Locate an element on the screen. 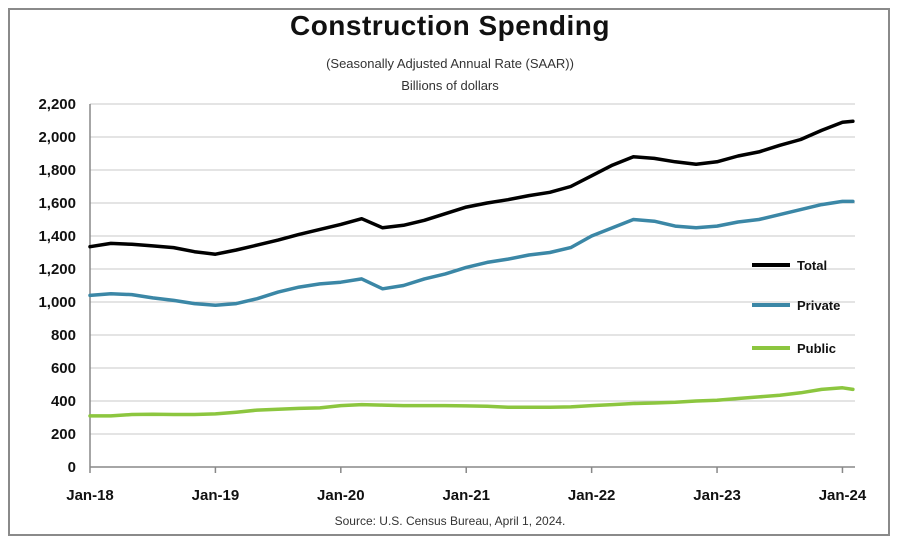 The width and height of the screenshot is (900, 552). y-tick-label: 1,400 is located at coordinates (57, 236).